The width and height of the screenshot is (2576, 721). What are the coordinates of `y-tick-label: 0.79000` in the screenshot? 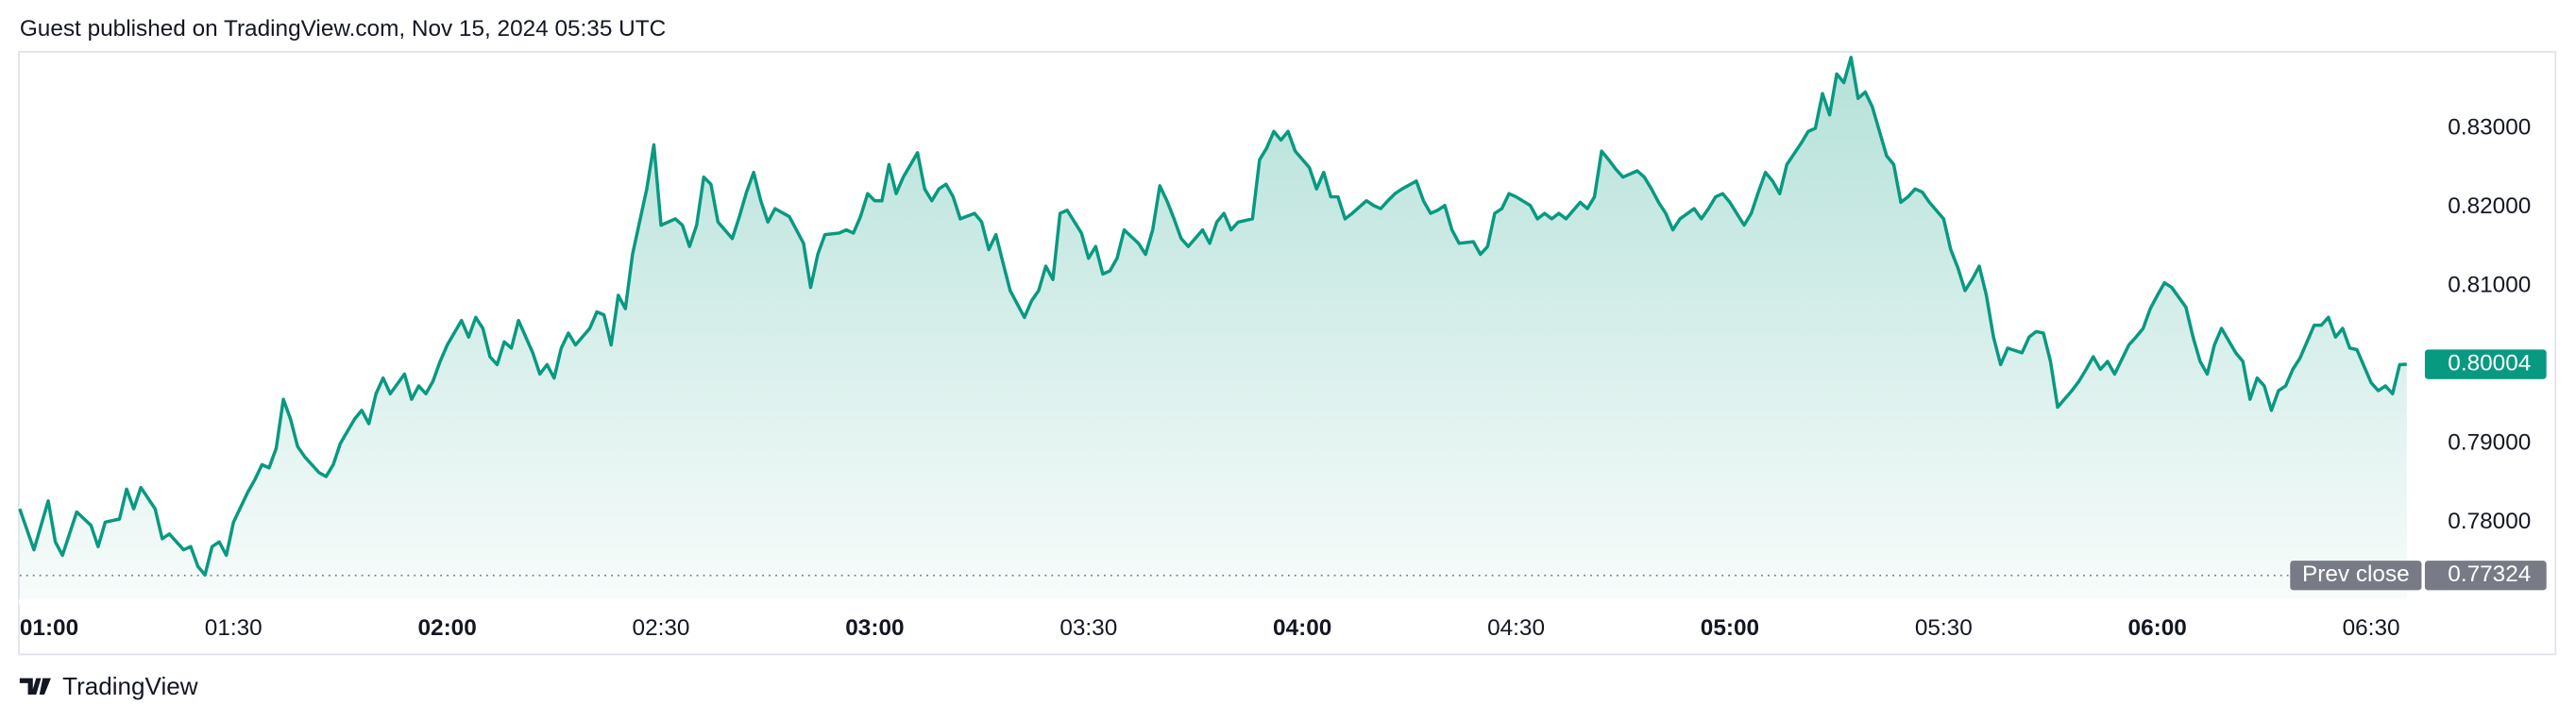 It's located at (2489, 442).